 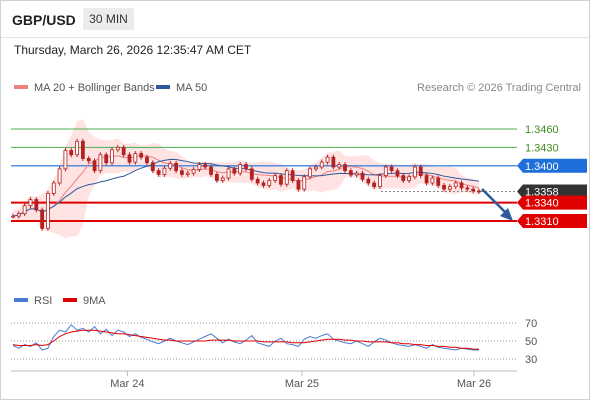 What do you see at coordinates (44, 20) in the screenshot?
I see `symbol-title: GBP/USD` at bounding box center [44, 20].